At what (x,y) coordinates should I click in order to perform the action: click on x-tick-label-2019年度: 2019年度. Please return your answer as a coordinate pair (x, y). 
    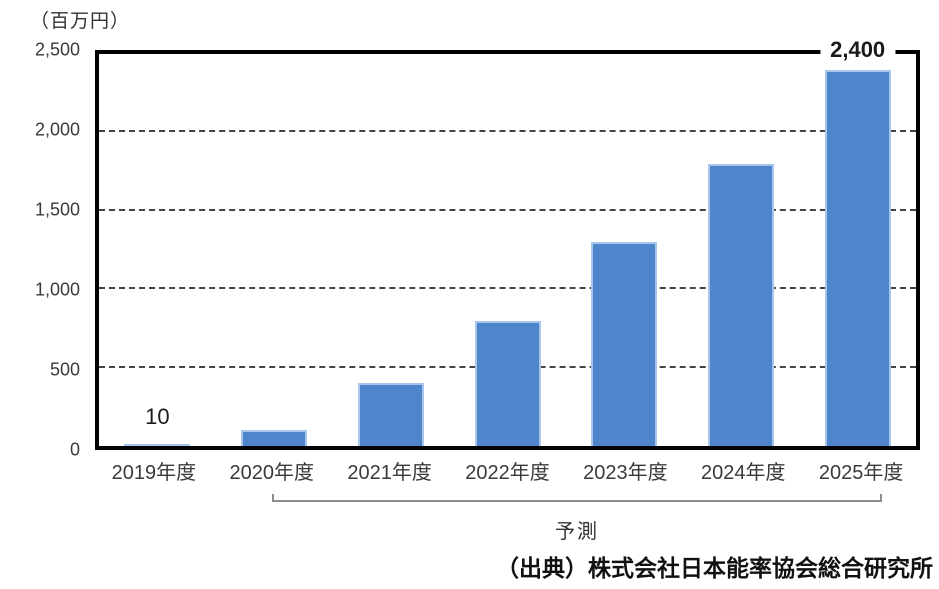
    Looking at the image, I should click on (154, 473).